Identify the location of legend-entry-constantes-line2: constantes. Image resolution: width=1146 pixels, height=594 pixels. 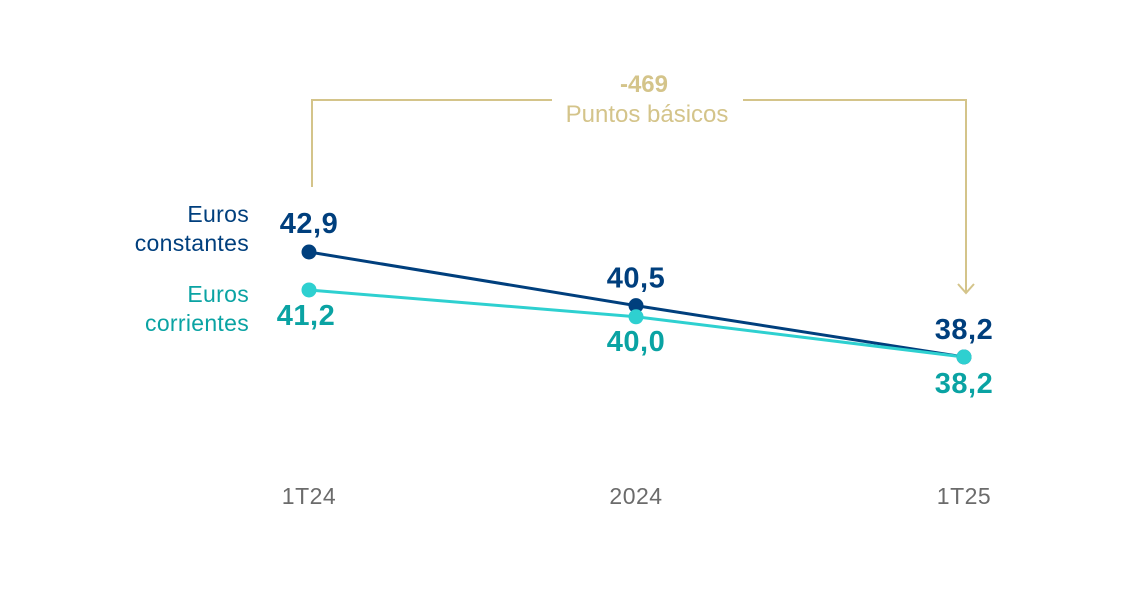
(192, 243).